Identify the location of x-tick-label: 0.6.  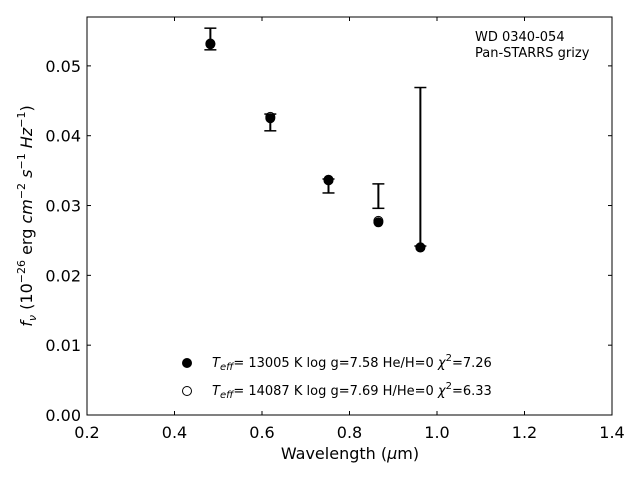
(261, 432).